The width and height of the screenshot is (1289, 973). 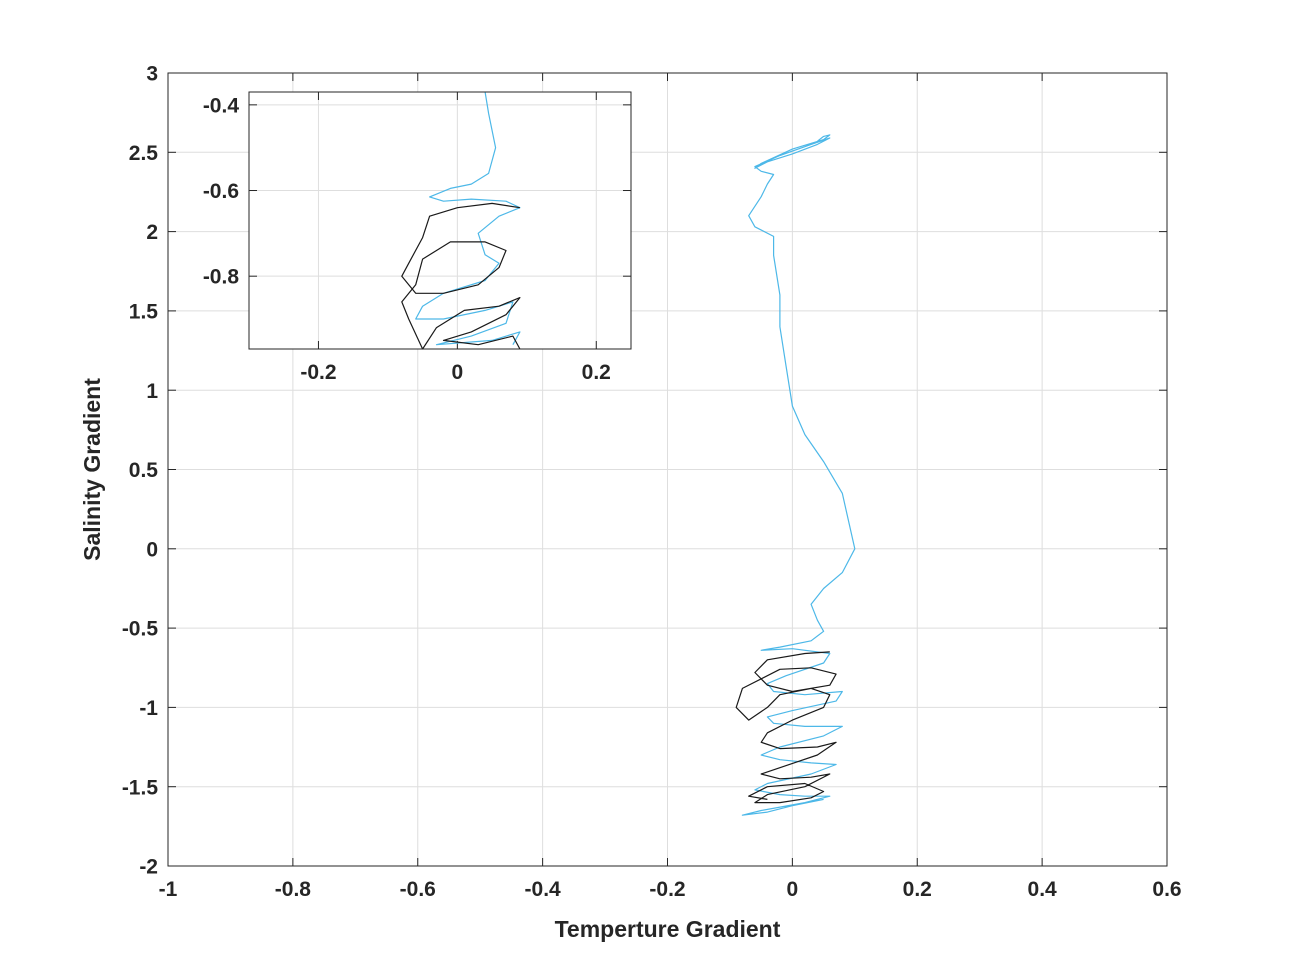 I want to click on main-y-tick-label: 0, so click(x=152, y=549).